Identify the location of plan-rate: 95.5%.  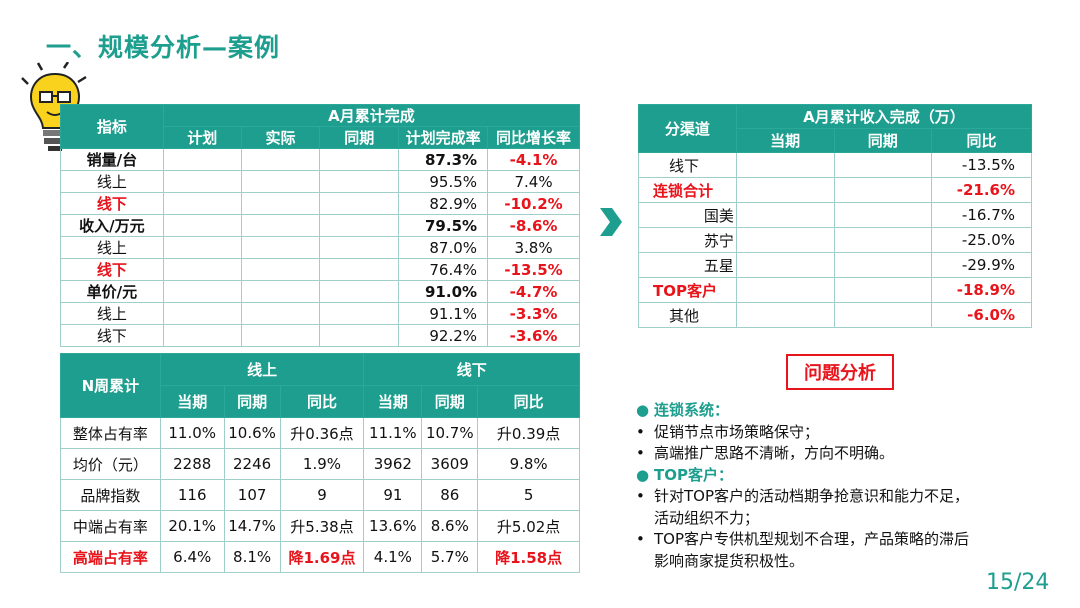
(443, 181).